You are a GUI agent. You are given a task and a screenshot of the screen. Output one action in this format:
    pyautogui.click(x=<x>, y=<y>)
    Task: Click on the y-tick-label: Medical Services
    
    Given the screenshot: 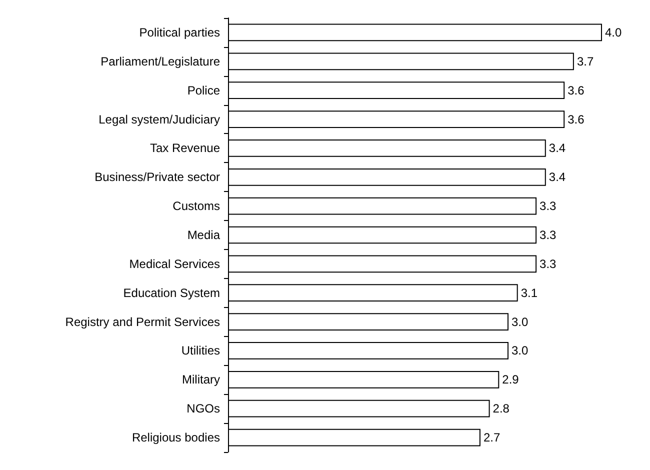 What is the action you would take?
    pyautogui.click(x=174, y=263)
    